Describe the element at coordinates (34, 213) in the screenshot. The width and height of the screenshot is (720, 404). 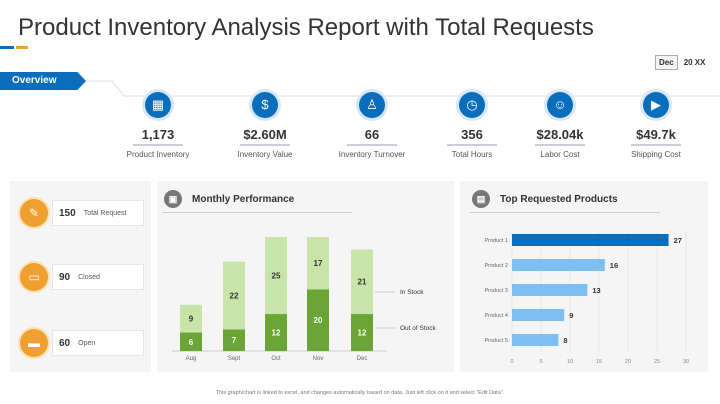
I see `request-icon: ✎` at that location.